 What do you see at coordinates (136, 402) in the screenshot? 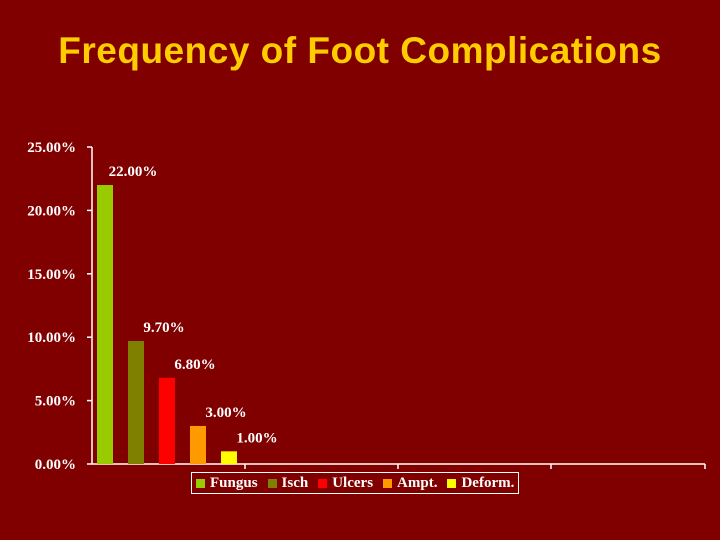
I see `bar-isch` at bounding box center [136, 402].